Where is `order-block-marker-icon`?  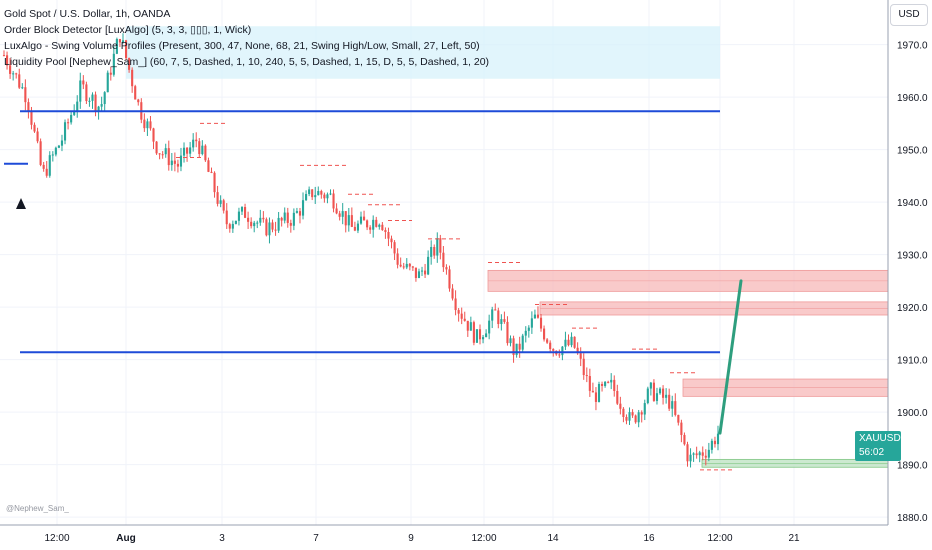 order-block-marker-icon is located at coordinates (21, 203).